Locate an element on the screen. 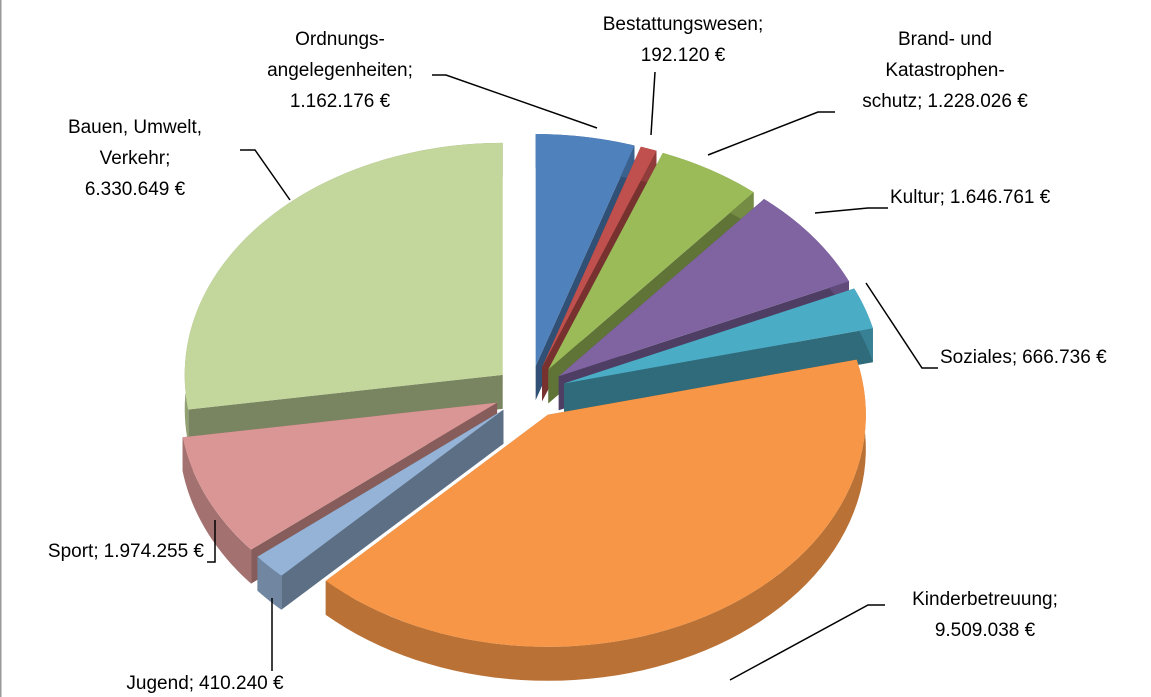 The width and height of the screenshot is (1151, 697). value-label: 192.120 € is located at coordinates (683, 55).